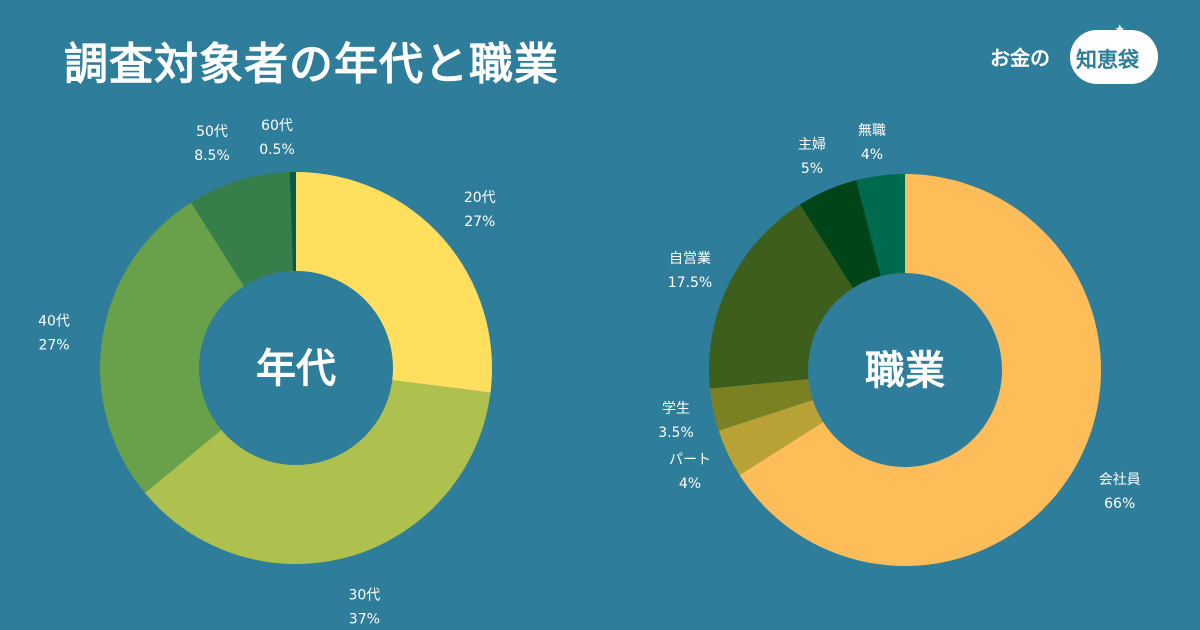 The height and width of the screenshot is (630, 1200). What do you see at coordinates (212, 132) in the screenshot?
I see `slice-label: 50代` at bounding box center [212, 132].